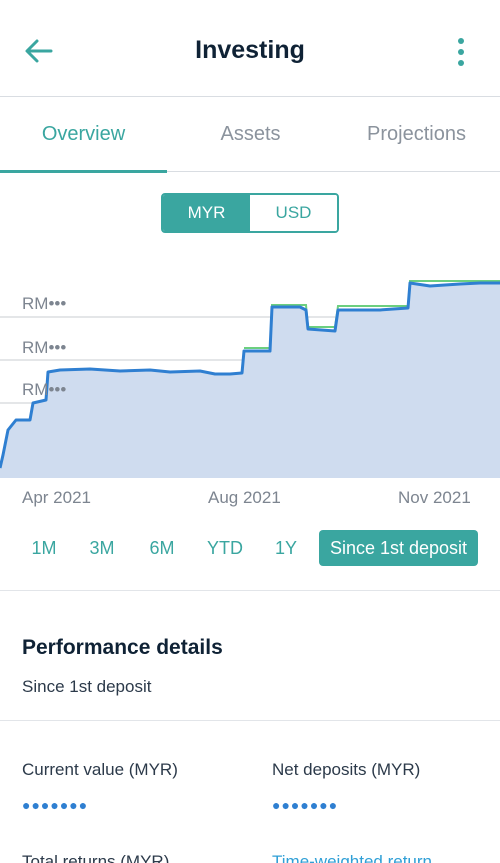  Describe the element at coordinates (346, 769) in the screenshot. I see `net-deposits-label: Net deposits (MYR)` at that location.